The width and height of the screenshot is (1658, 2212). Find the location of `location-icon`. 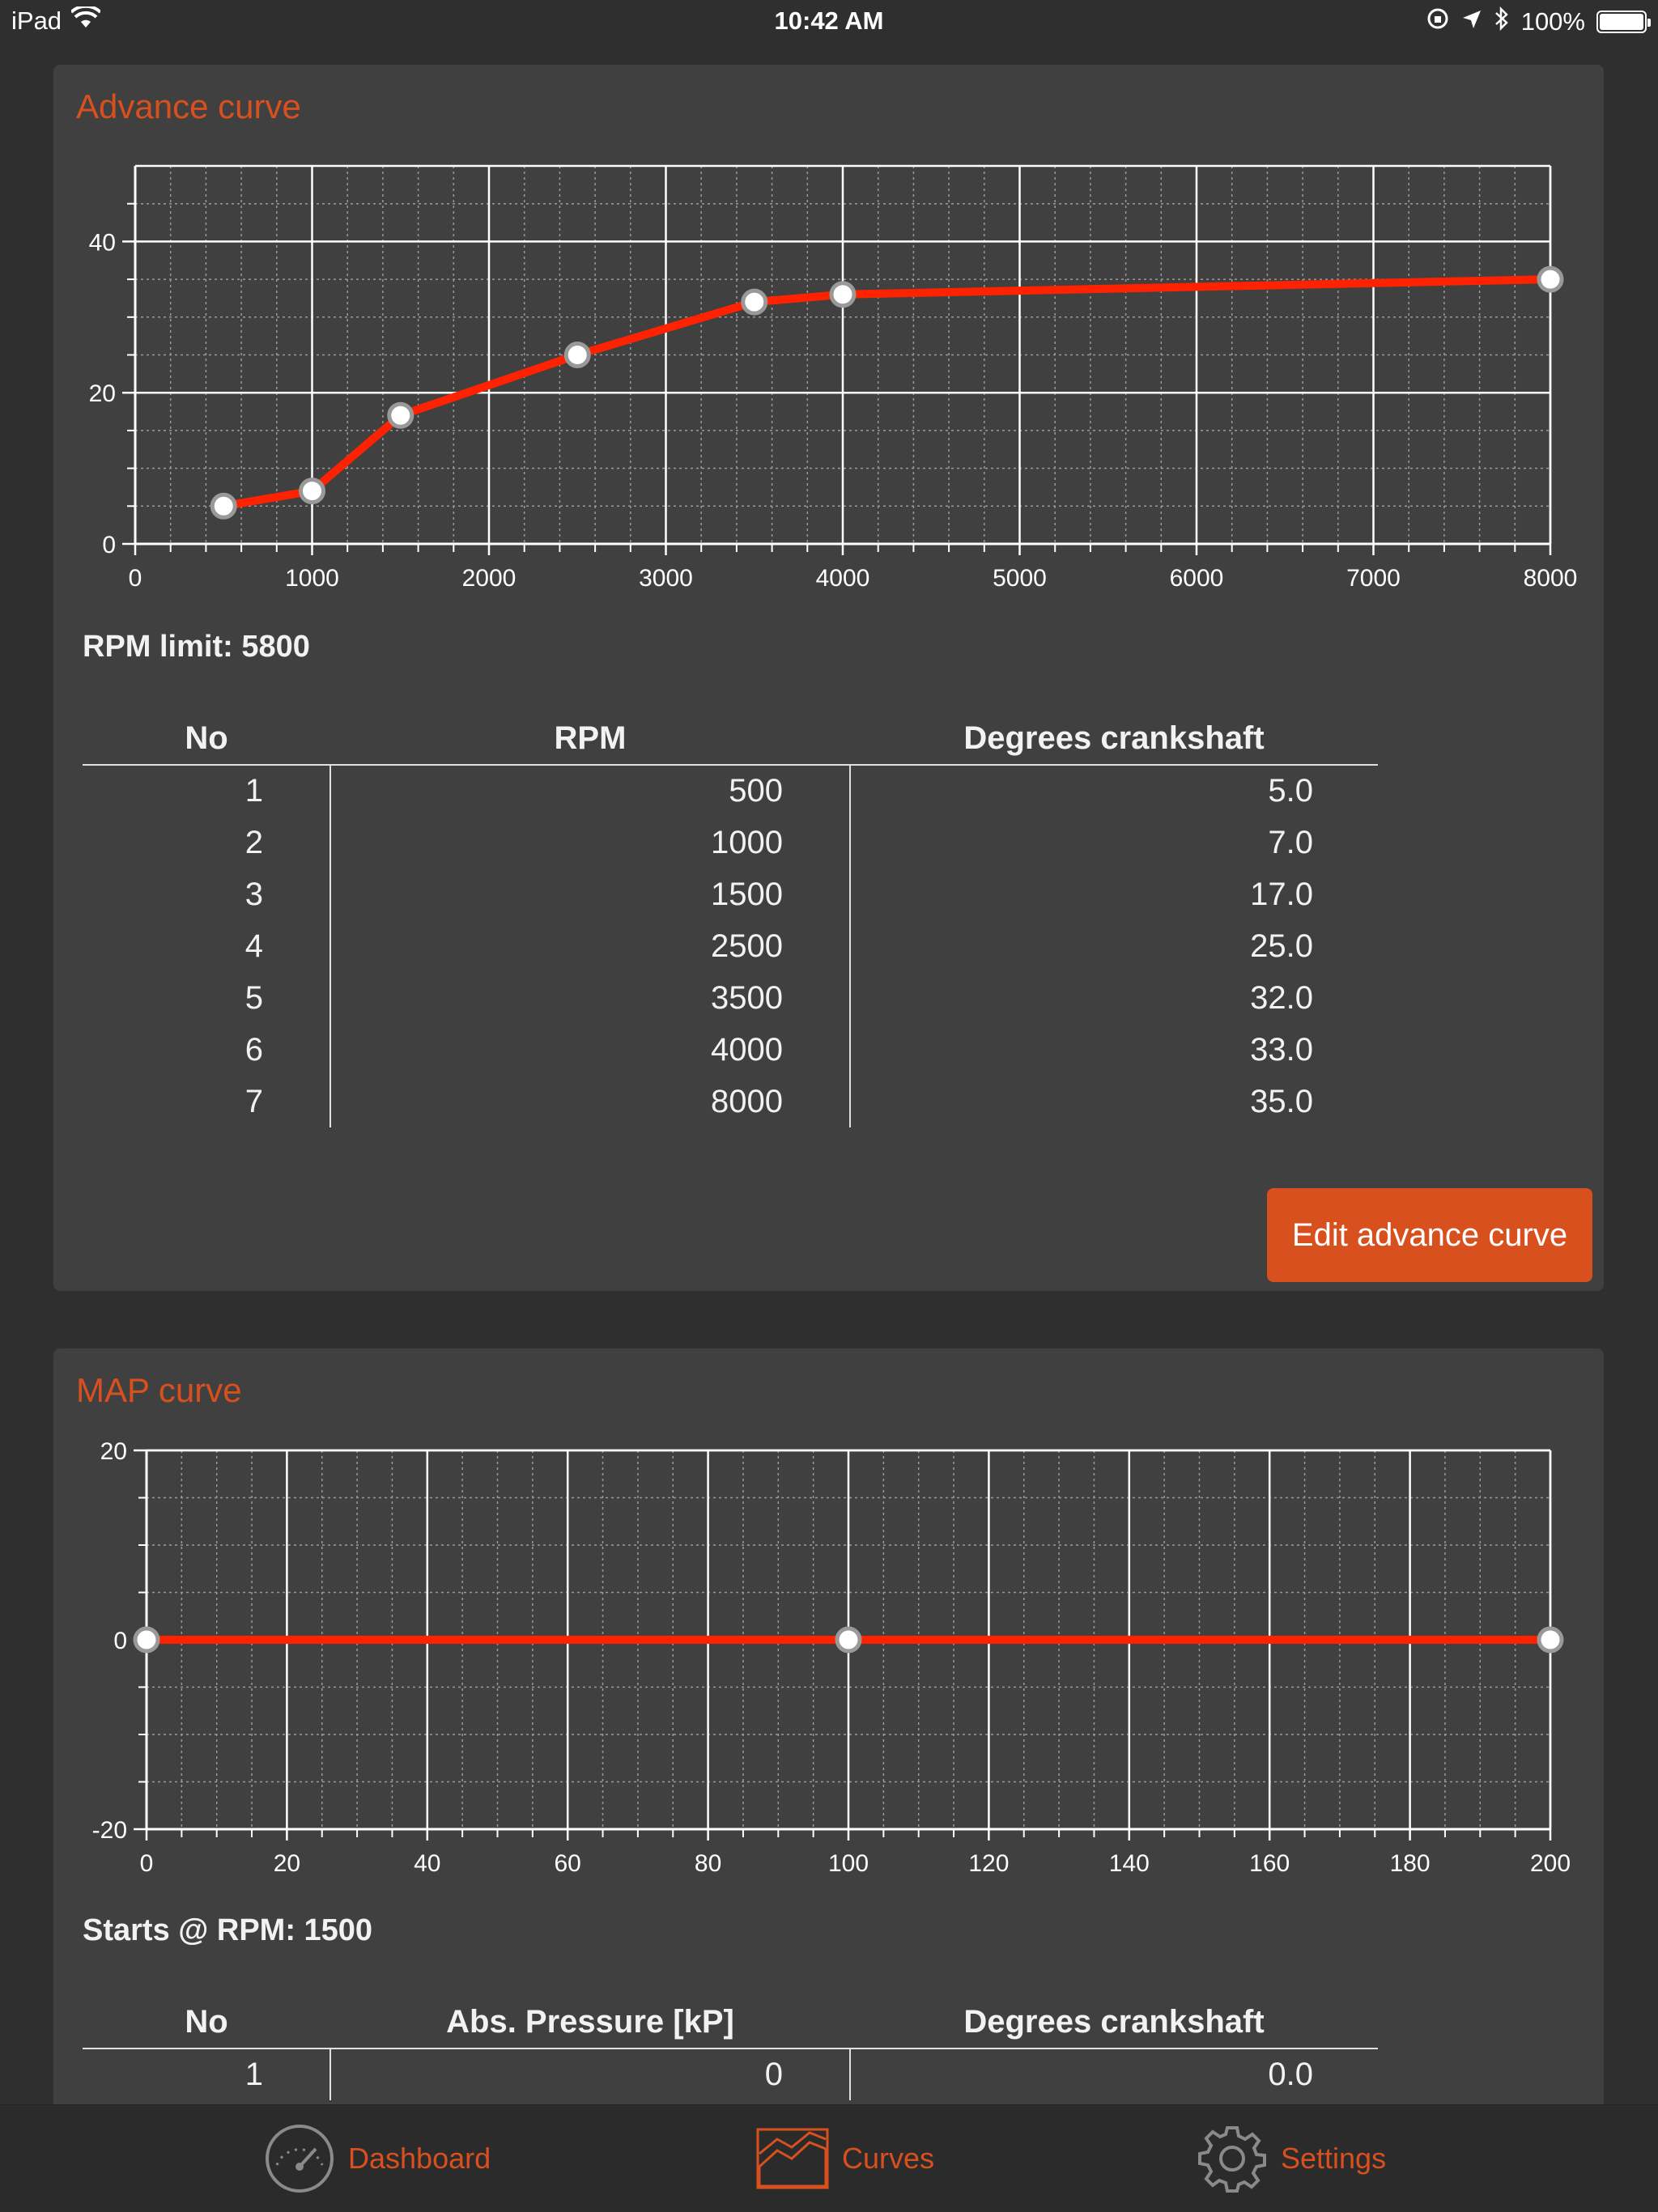

location-icon is located at coordinates (1471, 21).